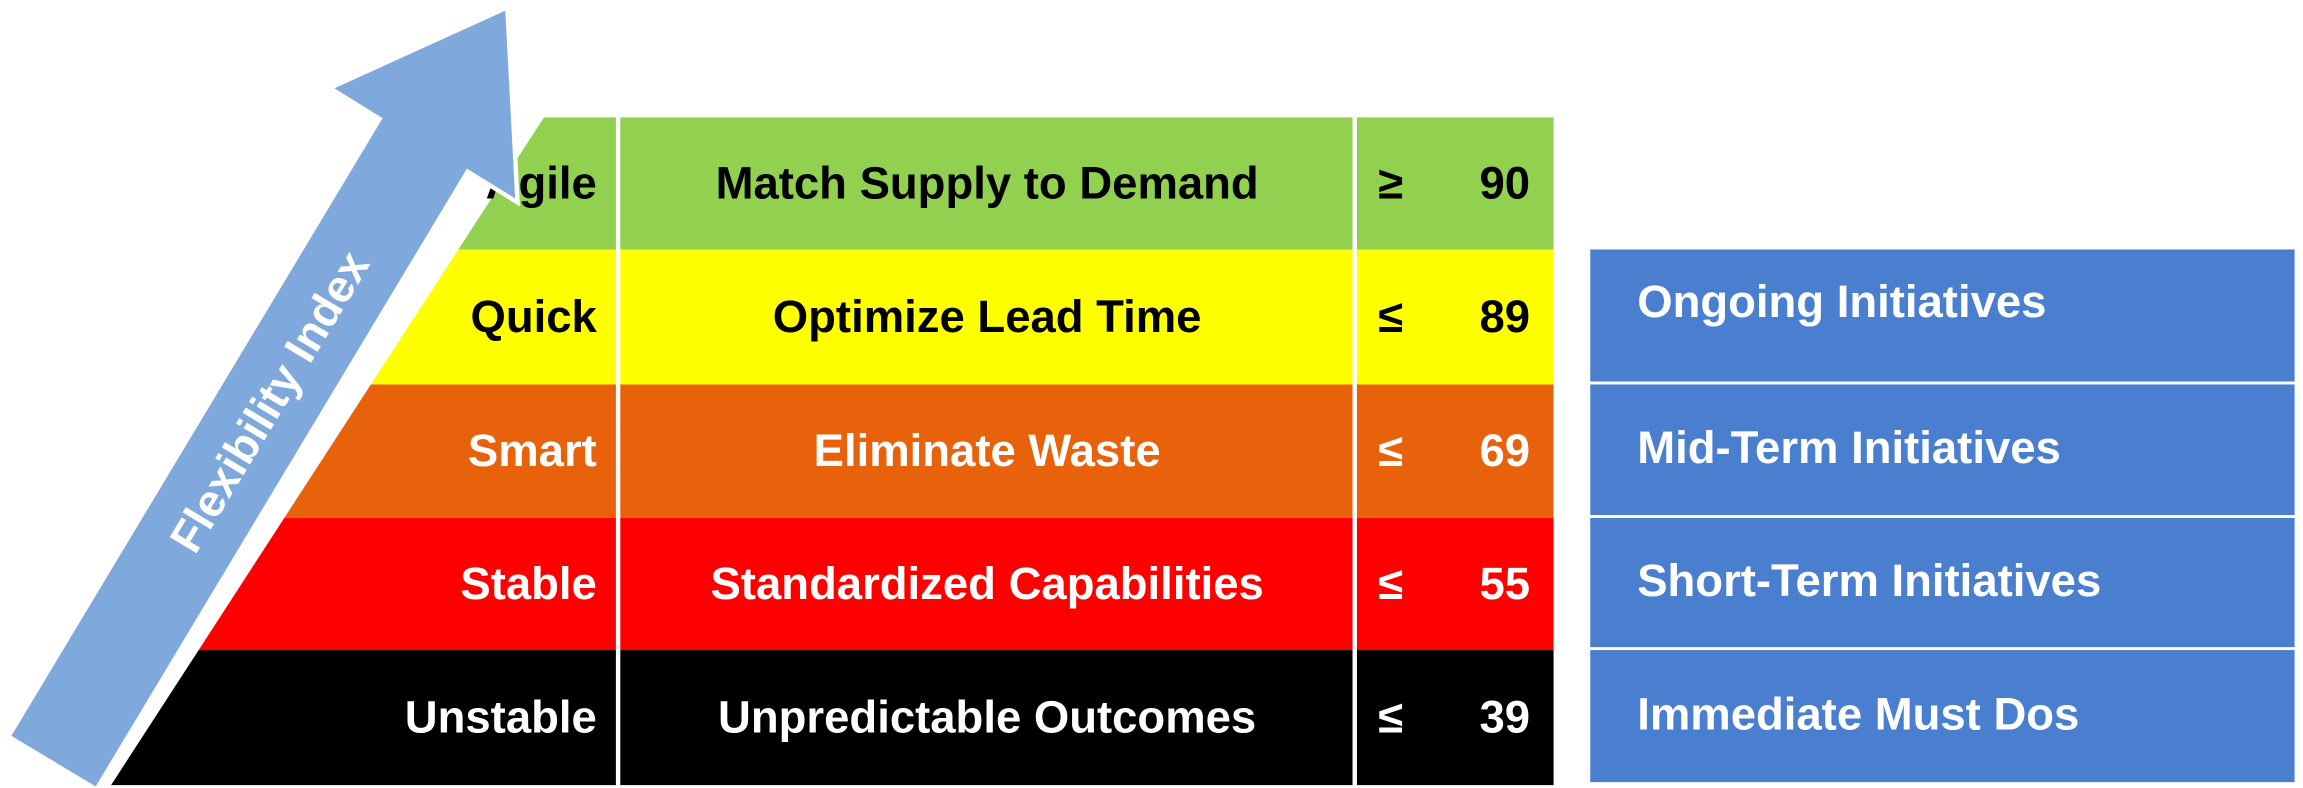 The height and width of the screenshot is (788, 2303). What do you see at coordinates (1505, 717) in the screenshot?
I see `level-threshold: 39` at bounding box center [1505, 717].